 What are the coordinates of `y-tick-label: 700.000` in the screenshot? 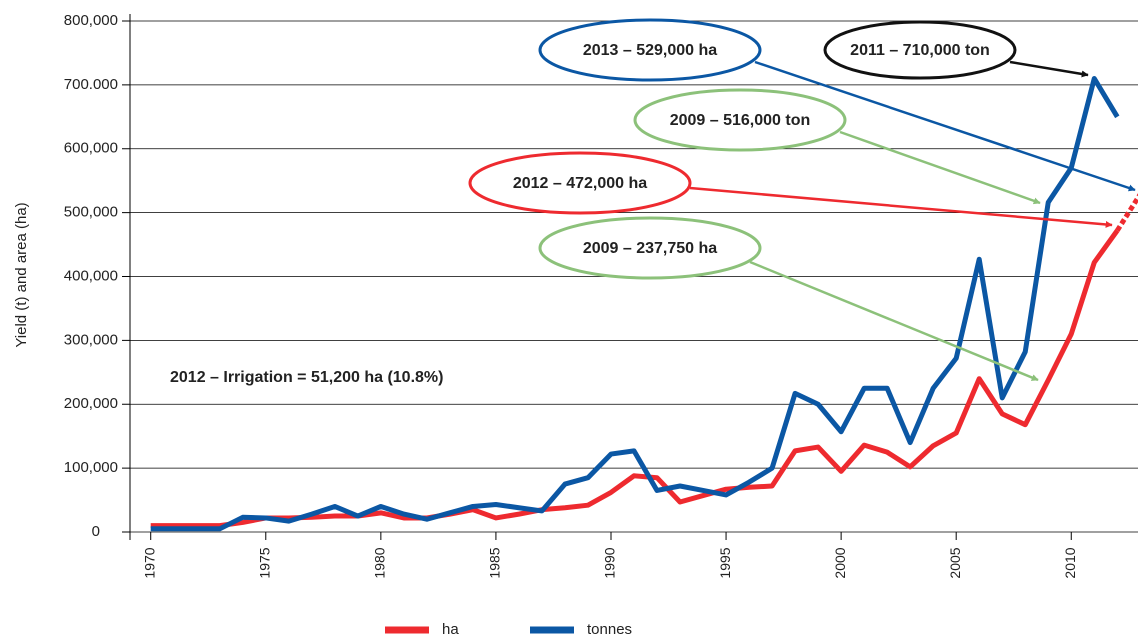 It's located at (91, 84).